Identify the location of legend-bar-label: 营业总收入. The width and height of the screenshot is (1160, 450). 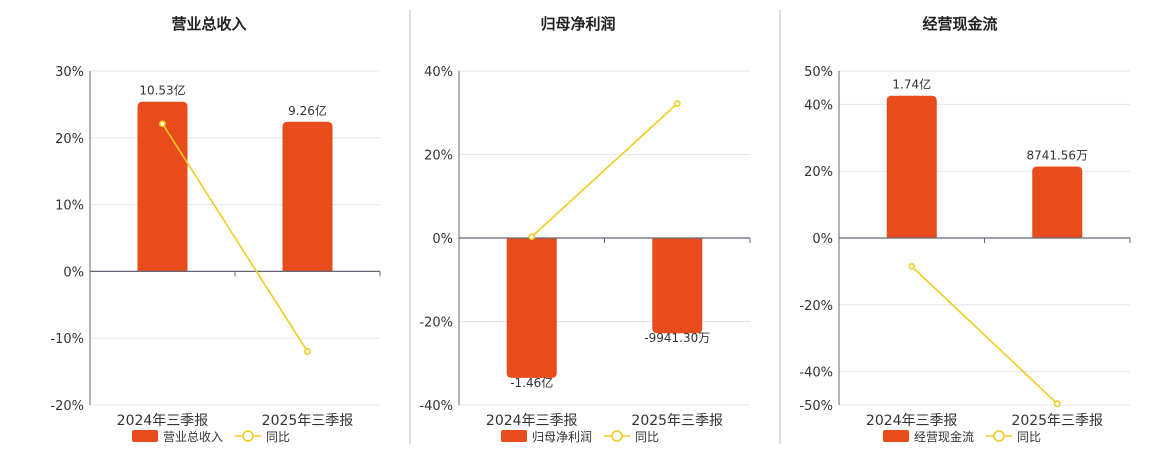
(193, 437).